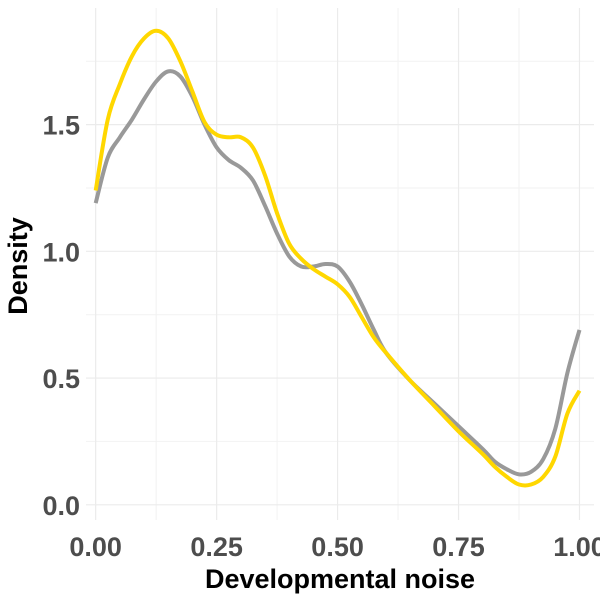 The image size is (600, 600). What do you see at coordinates (337, 547) in the screenshot?
I see `x-tick-label: 0.50` at bounding box center [337, 547].